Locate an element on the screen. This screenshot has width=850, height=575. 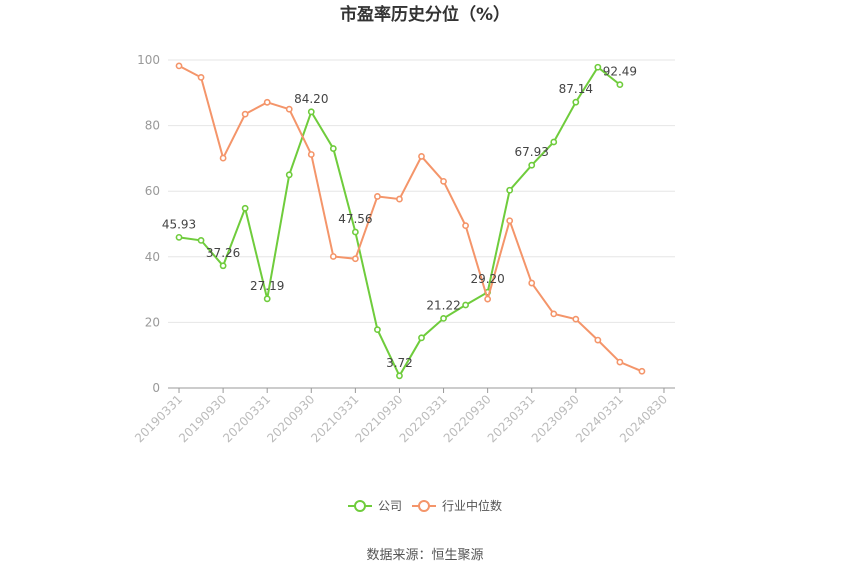
legend-label-industry: 行业中位数 is located at coordinates (472, 505).